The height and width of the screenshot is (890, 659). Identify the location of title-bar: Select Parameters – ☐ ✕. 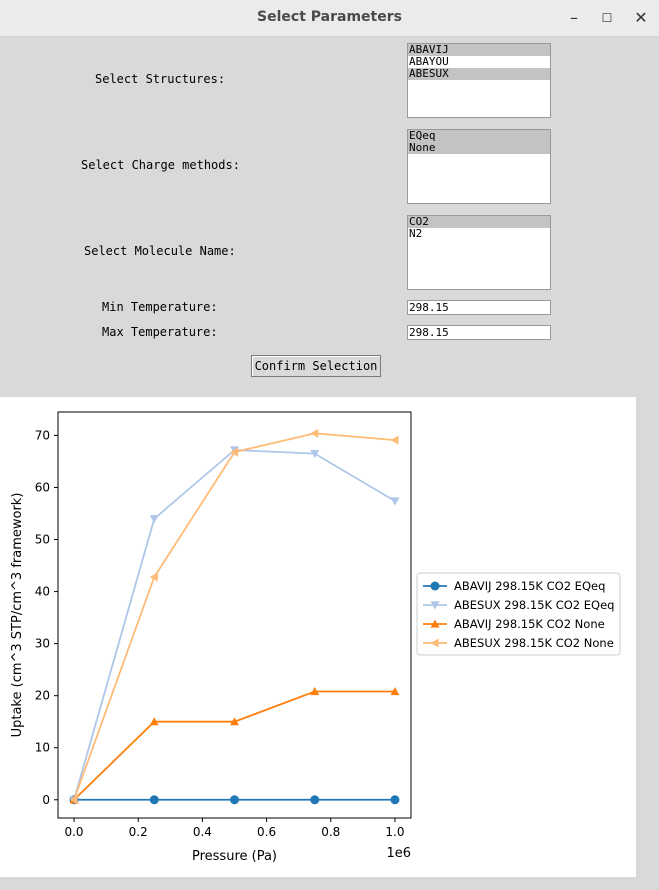
(329, 18).